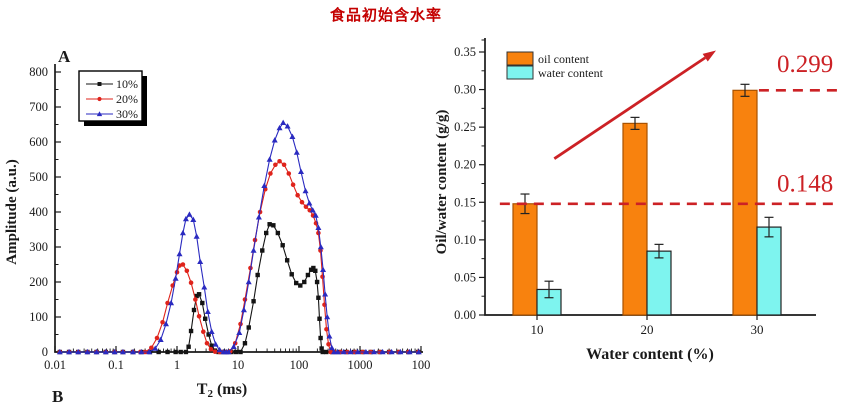  I want to click on reference-value-label: 0.148, so click(805, 184).